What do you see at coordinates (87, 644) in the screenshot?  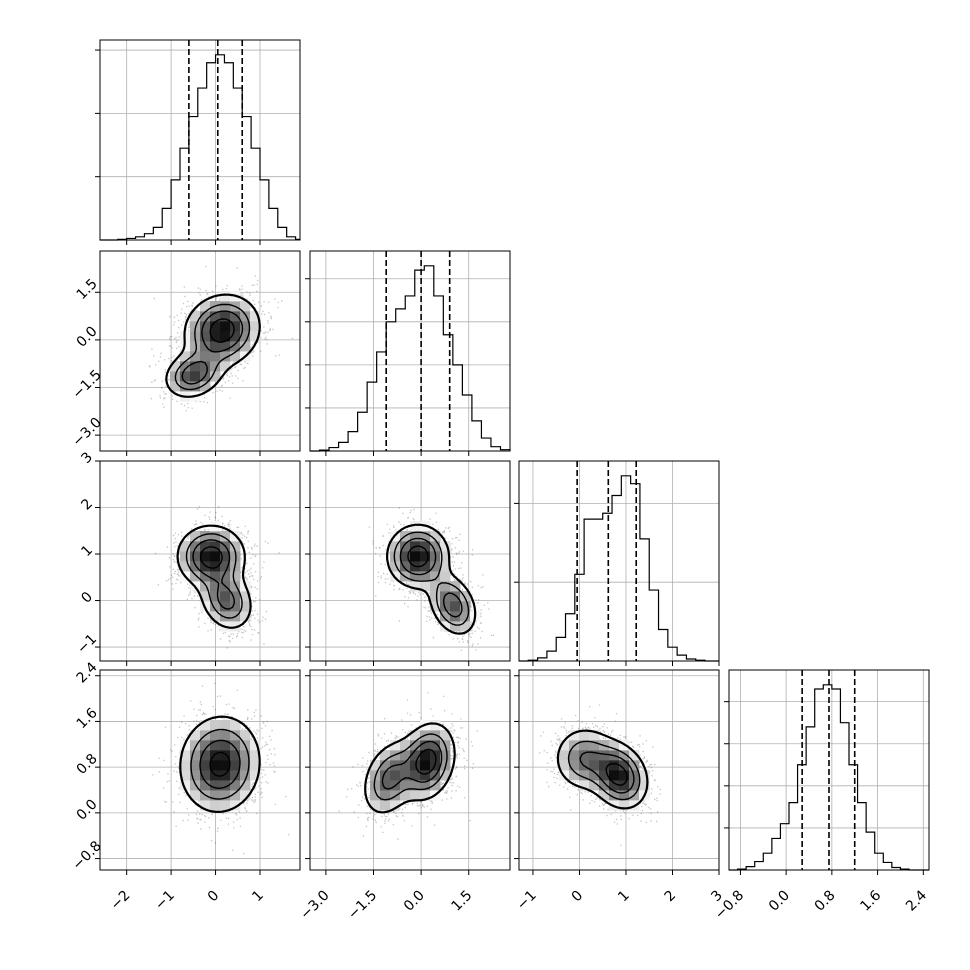 I see `y-tick-label: −1` at bounding box center [87, 644].